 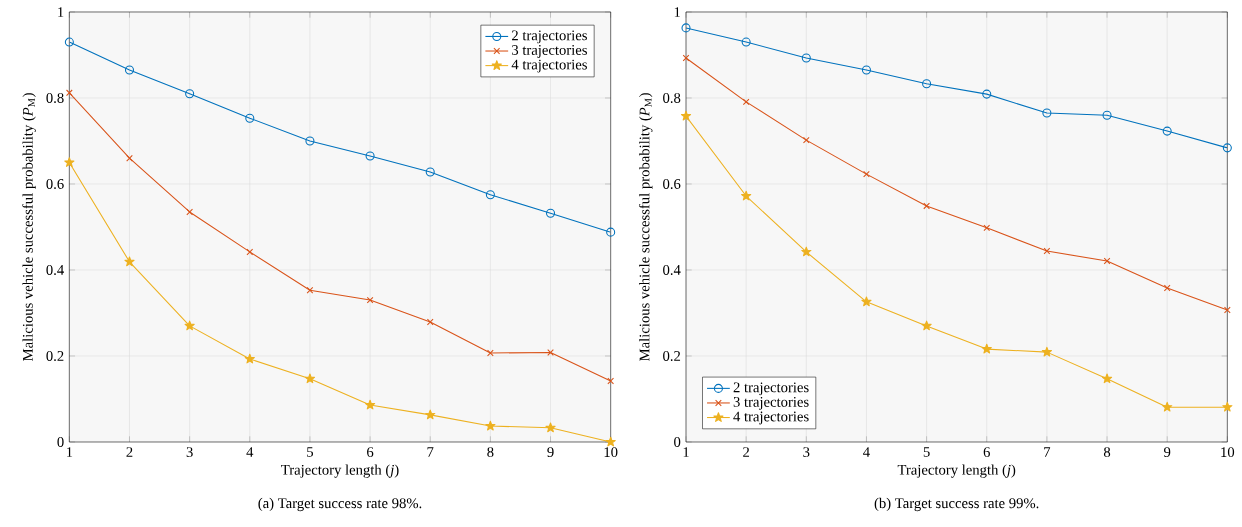 What do you see at coordinates (956, 504) in the screenshot?
I see `text: (b) Target success rate 99%.` at bounding box center [956, 504].